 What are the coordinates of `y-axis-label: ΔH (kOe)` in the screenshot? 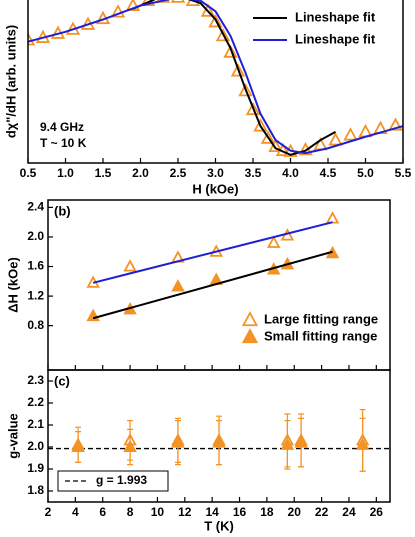 It's located at (12, 285).